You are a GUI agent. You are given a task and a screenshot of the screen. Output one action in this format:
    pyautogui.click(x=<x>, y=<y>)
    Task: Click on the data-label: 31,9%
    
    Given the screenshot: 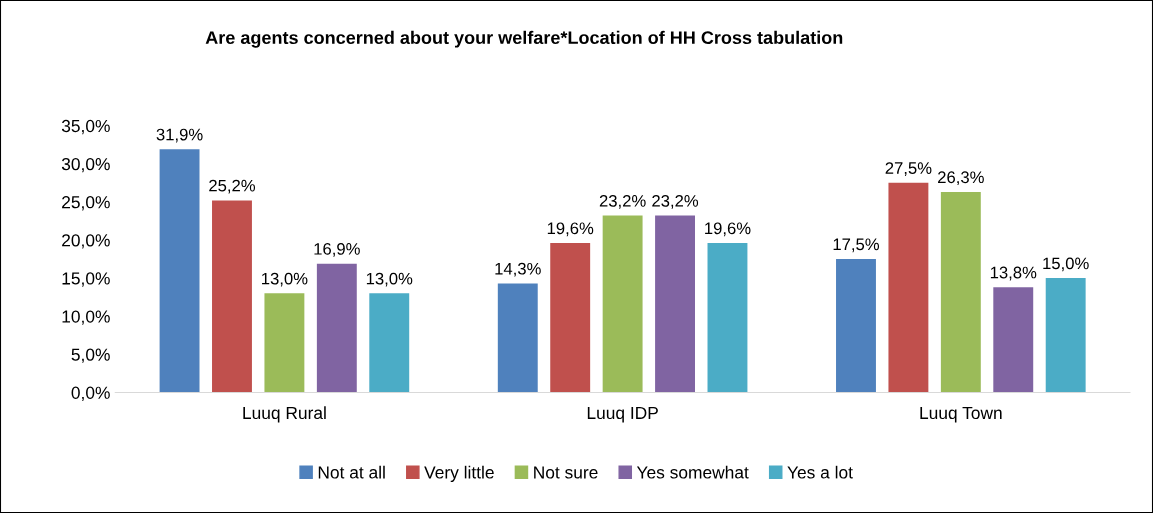 What is the action you would take?
    pyautogui.click(x=179, y=135)
    